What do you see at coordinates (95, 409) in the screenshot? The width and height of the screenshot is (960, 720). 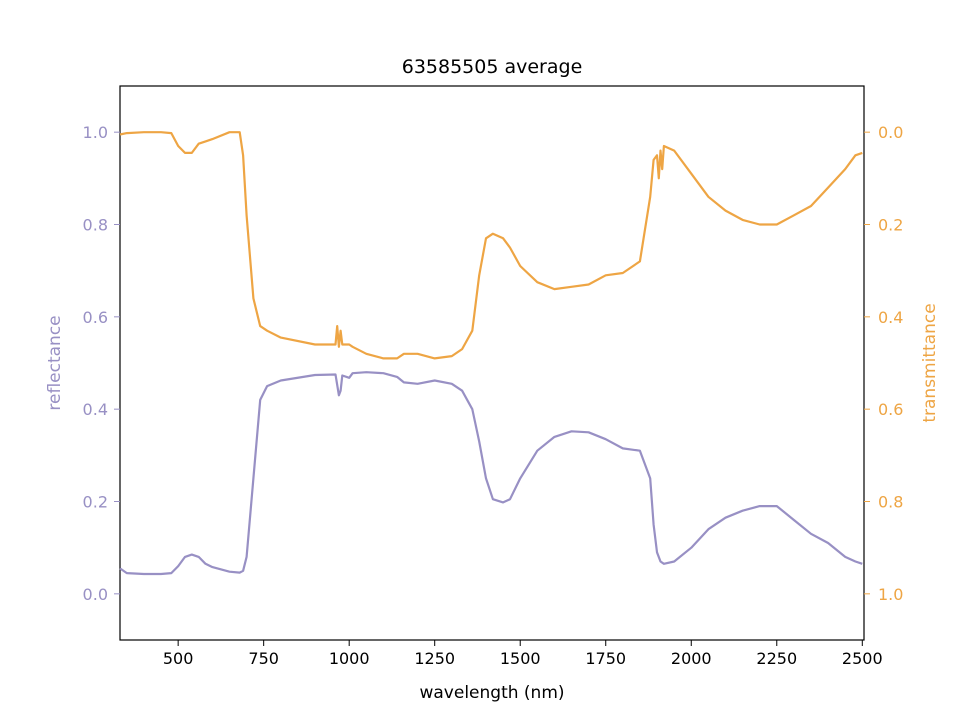 I see `y-left-tick-label: 0.4` at bounding box center [95, 409].